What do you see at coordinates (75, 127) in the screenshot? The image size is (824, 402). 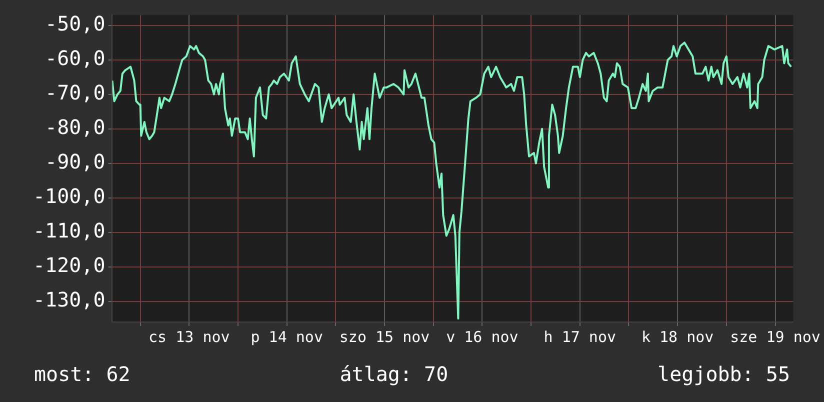 I see `y-tick-label: -80,0` at bounding box center [75, 127].